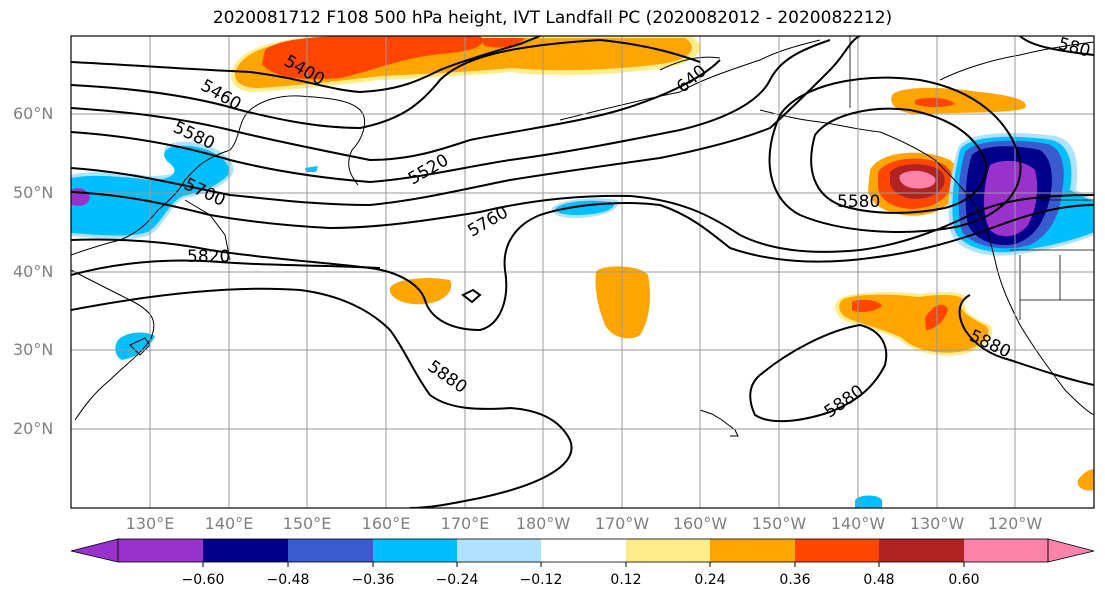  Describe the element at coordinates (541, 580) in the screenshot. I see `colorbar-tick-label: −0.12` at that location.